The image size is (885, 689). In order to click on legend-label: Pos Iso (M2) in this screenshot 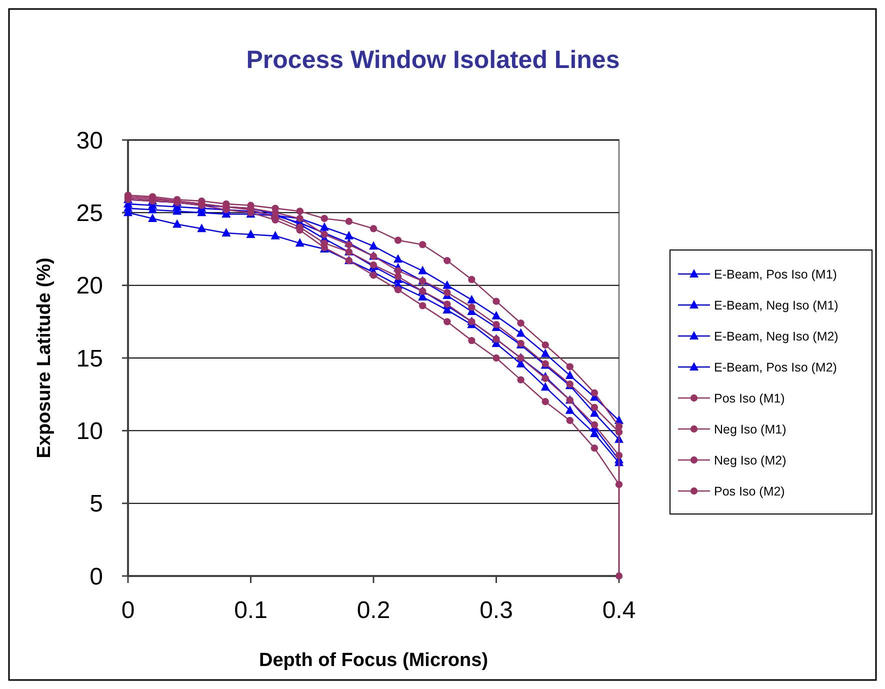, I will do `click(749, 491)`.